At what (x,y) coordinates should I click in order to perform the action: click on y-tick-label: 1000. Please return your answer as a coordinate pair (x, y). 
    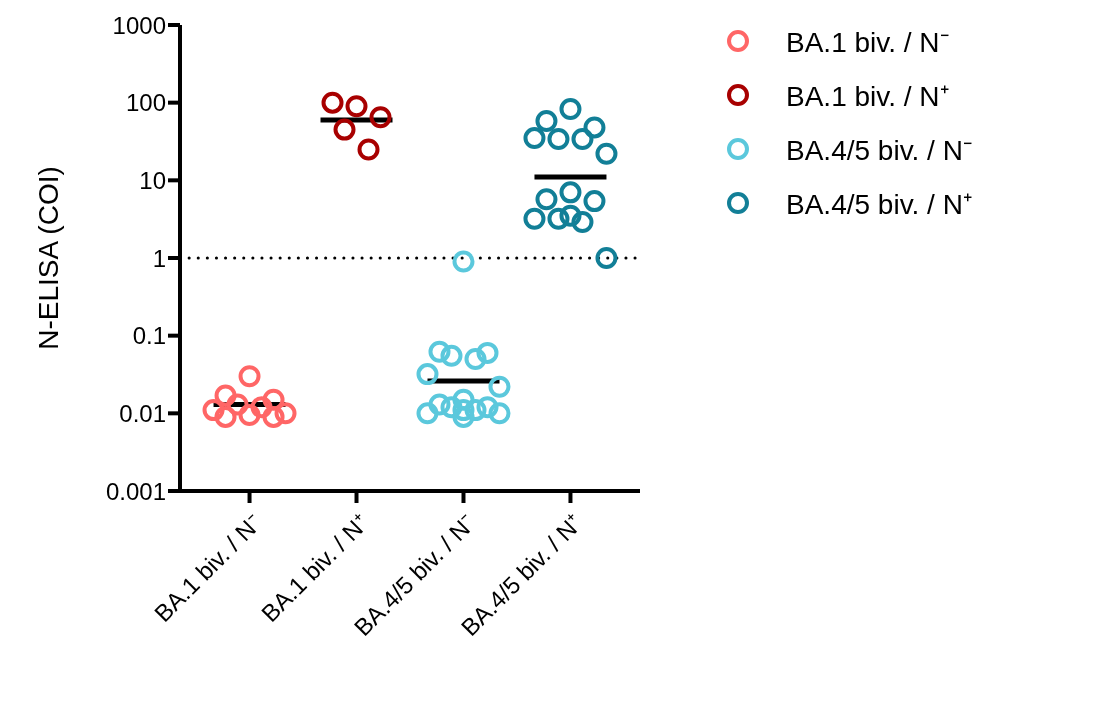
    Looking at the image, I should click on (139, 25).